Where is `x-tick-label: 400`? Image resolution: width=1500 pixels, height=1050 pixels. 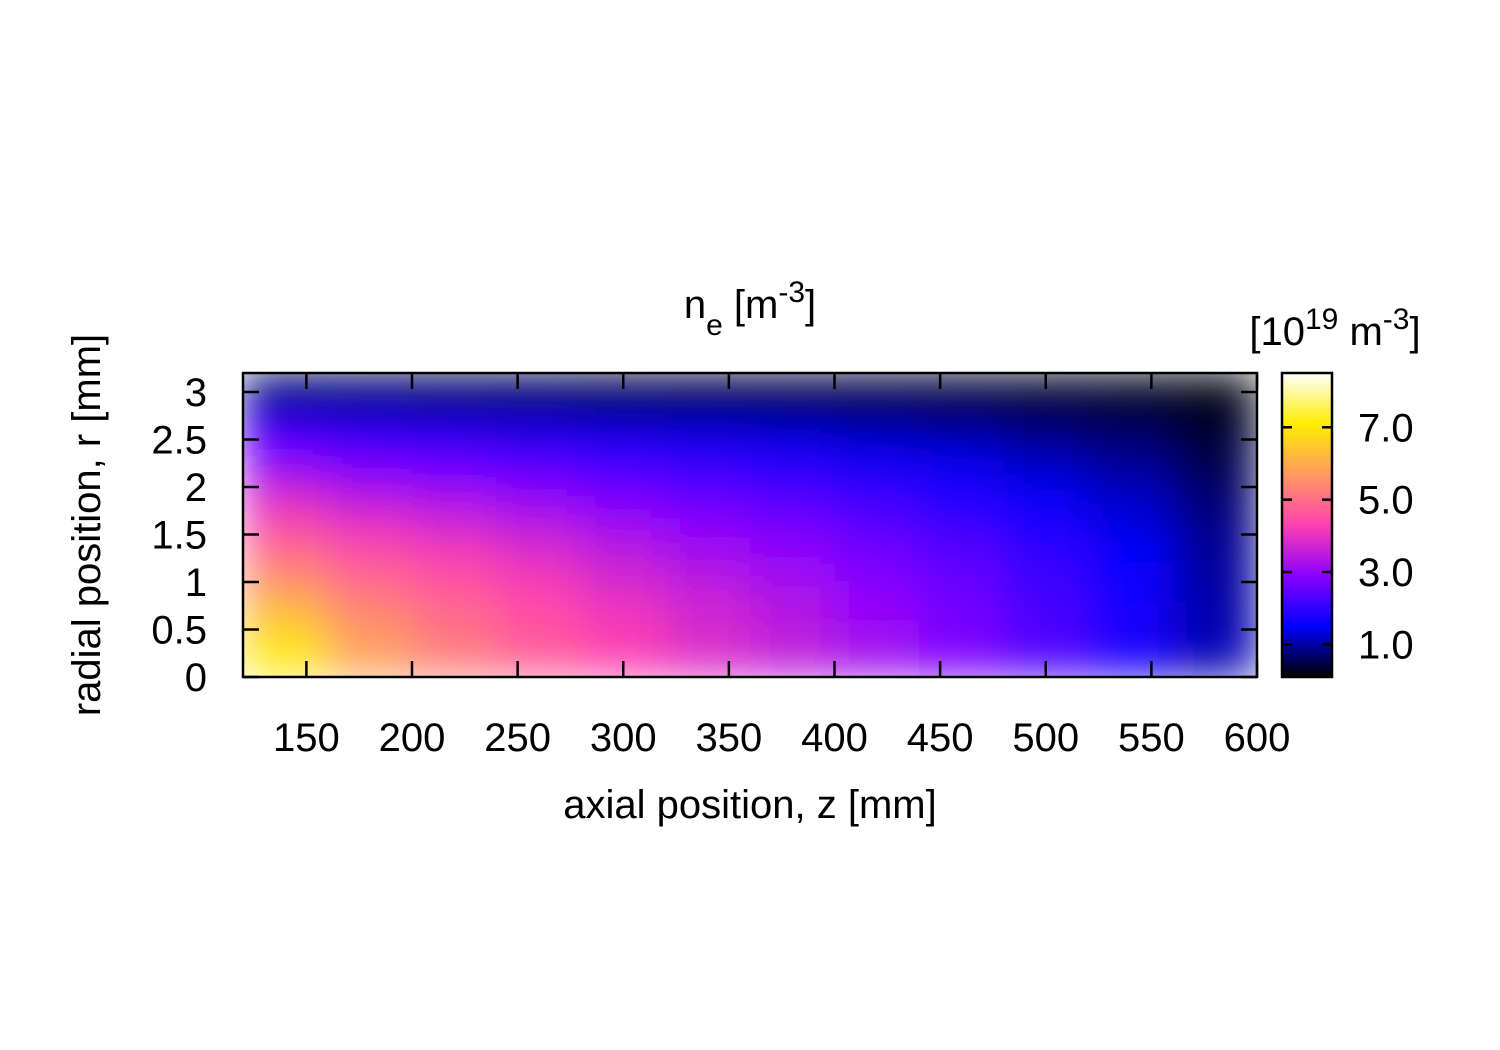
x-tick-label: 400 is located at coordinates (834, 738).